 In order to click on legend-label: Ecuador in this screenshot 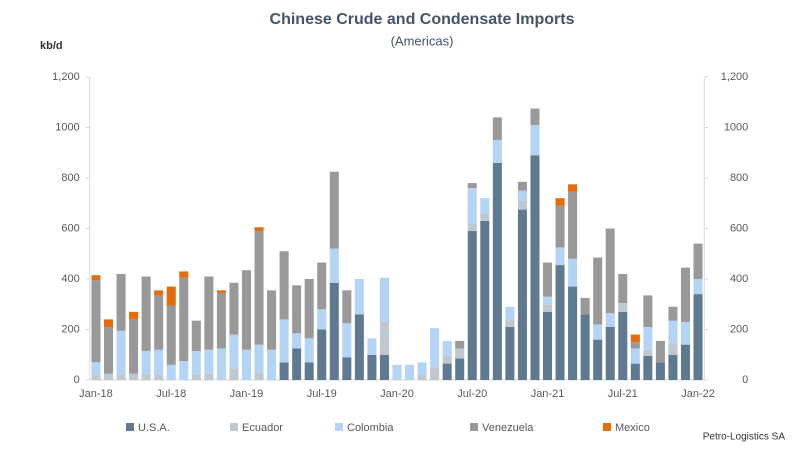, I will do `click(262, 428)`.